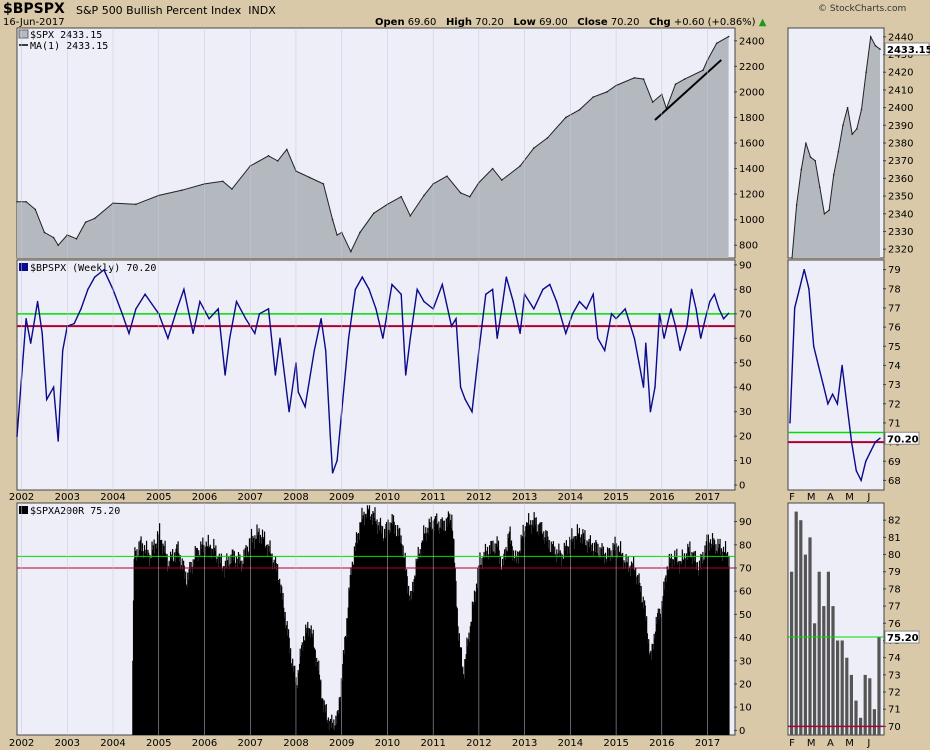 Image resolution: width=930 pixels, height=750 pixels. What do you see at coordinates (894, 624) in the screenshot?
I see `a200-zoom-axis-tick-label: 76` at bounding box center [894, 624].